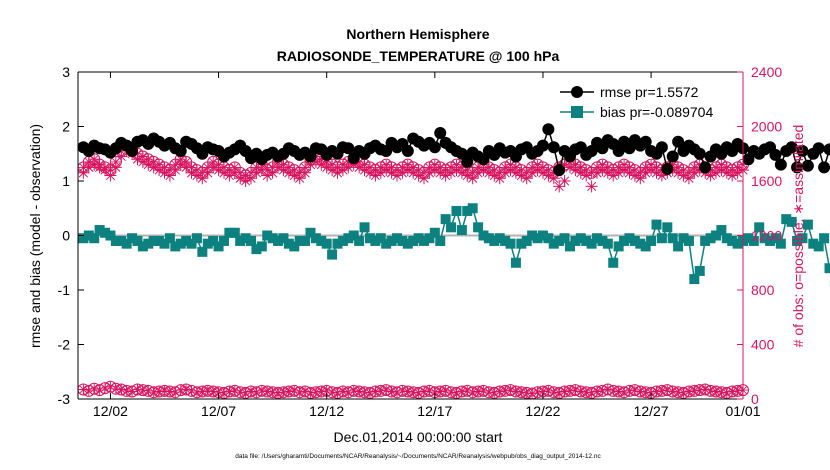 This screenshot has width=830, height=470. What do you see at coordinates (64, 290) in the screenshot?
I see `y-left-tick-label: -1` at bounding box center [64, 290].